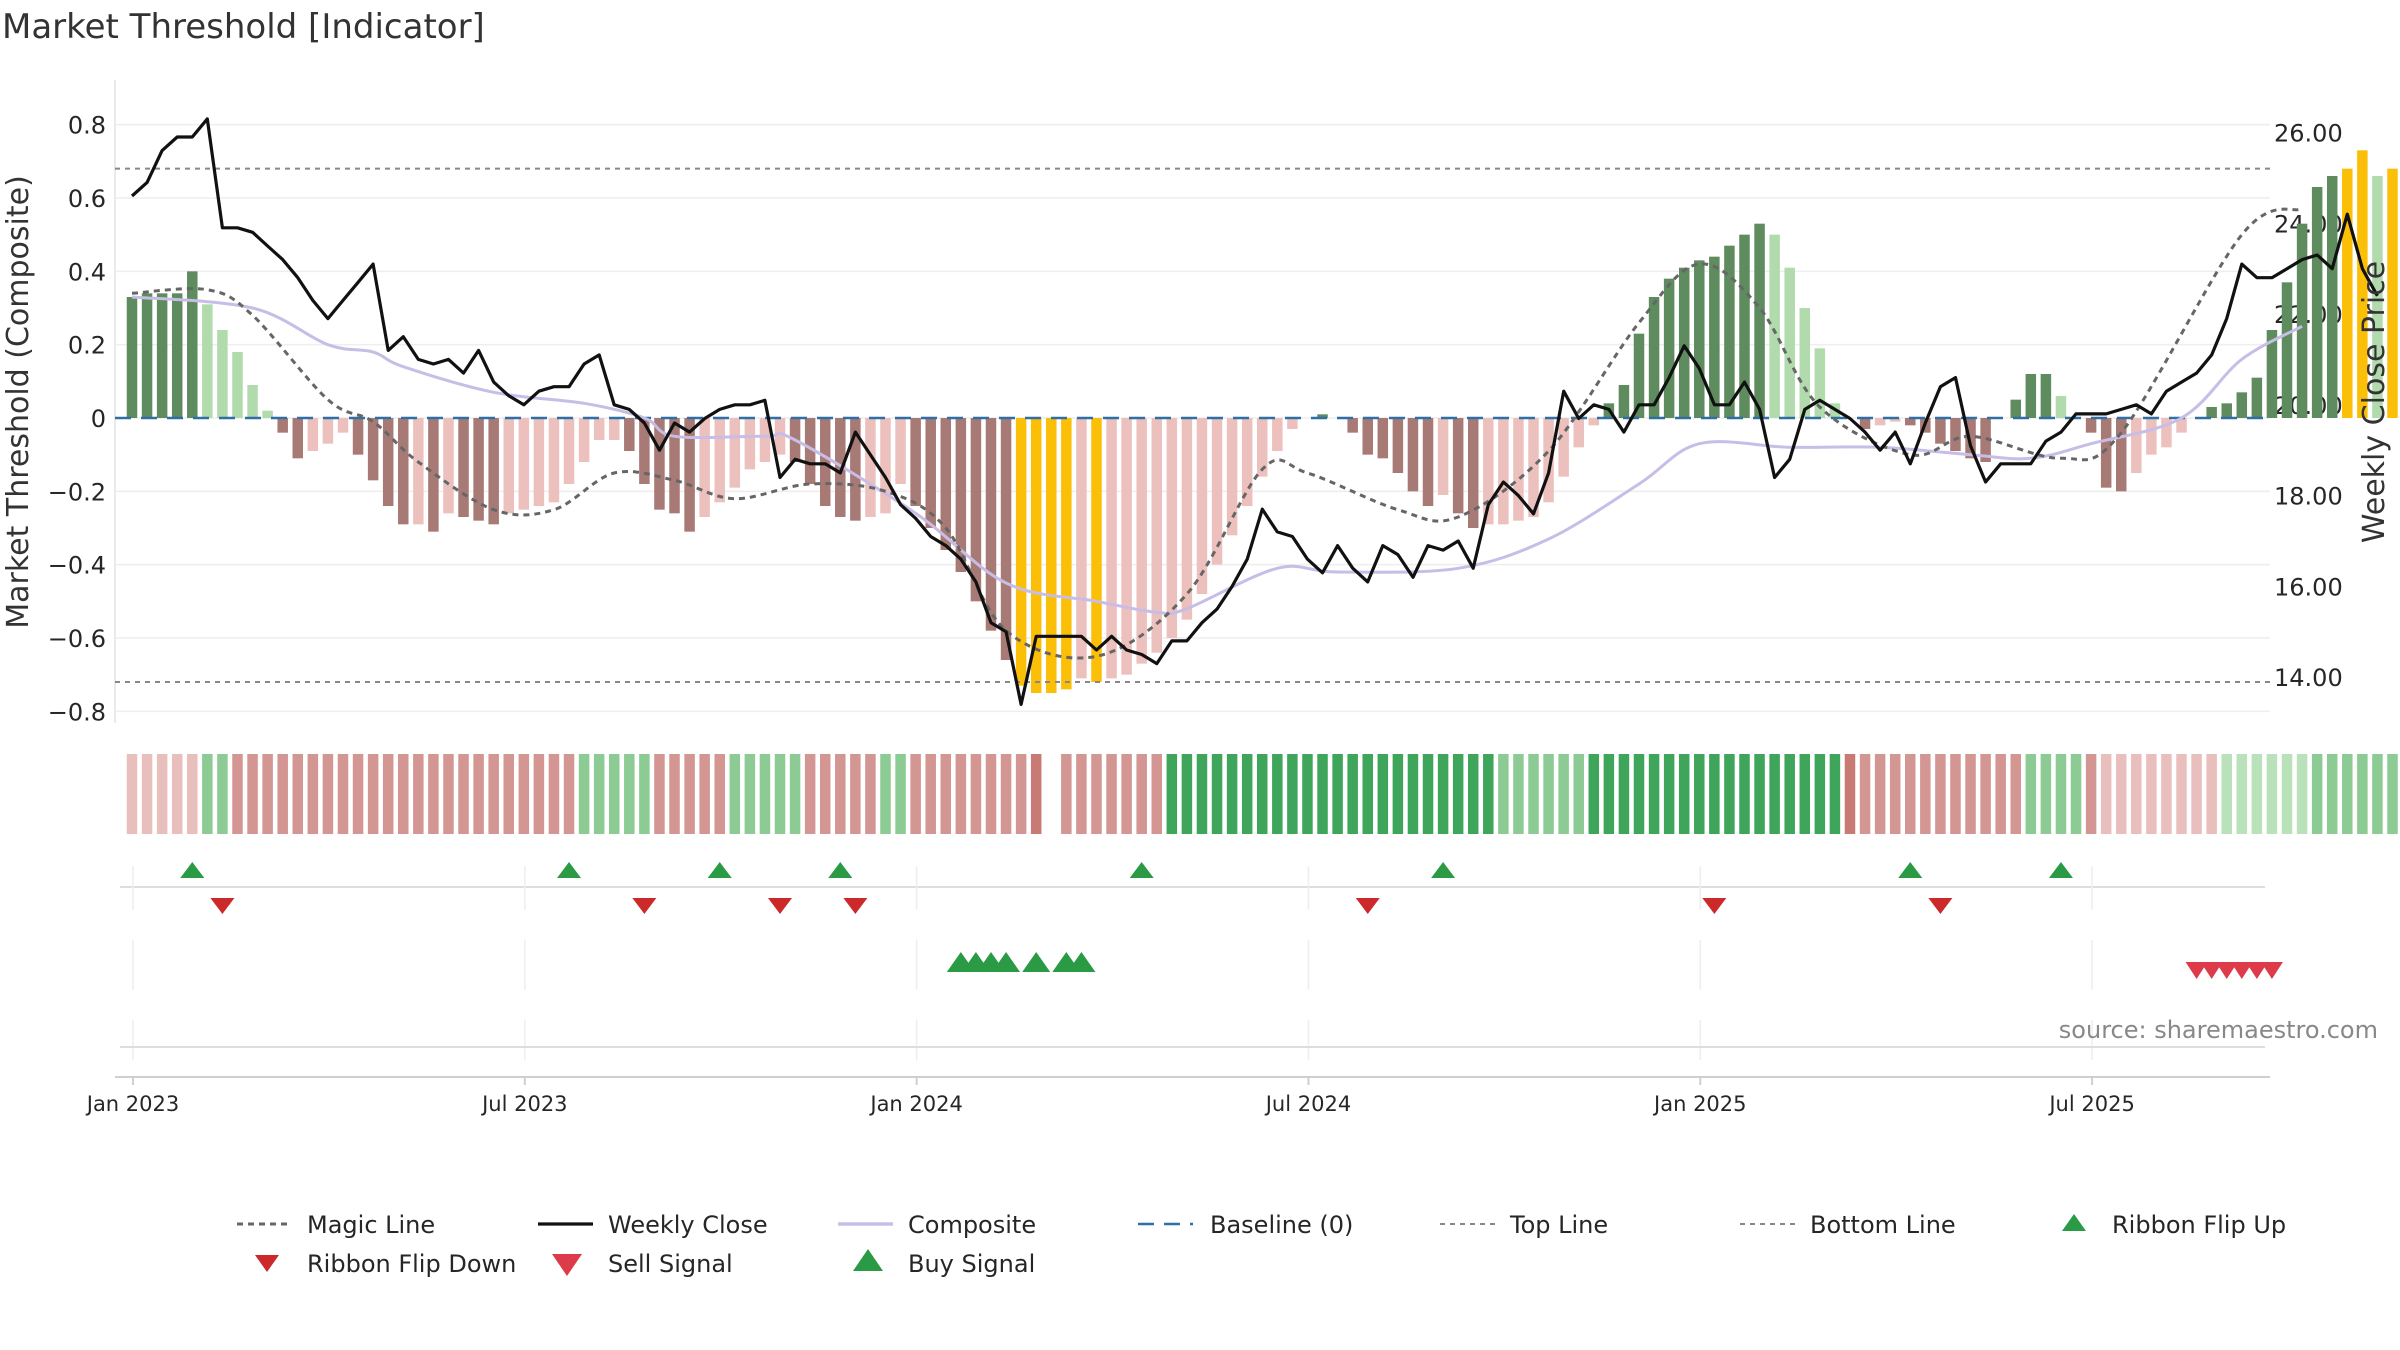 Image resolution: width=2400 pixels, height=1350 pixels. What do you see at coordinates (567, 1265) in the screenshot?
I see `legend-swatch-sell-signal` at bounding box center [567, 1265].